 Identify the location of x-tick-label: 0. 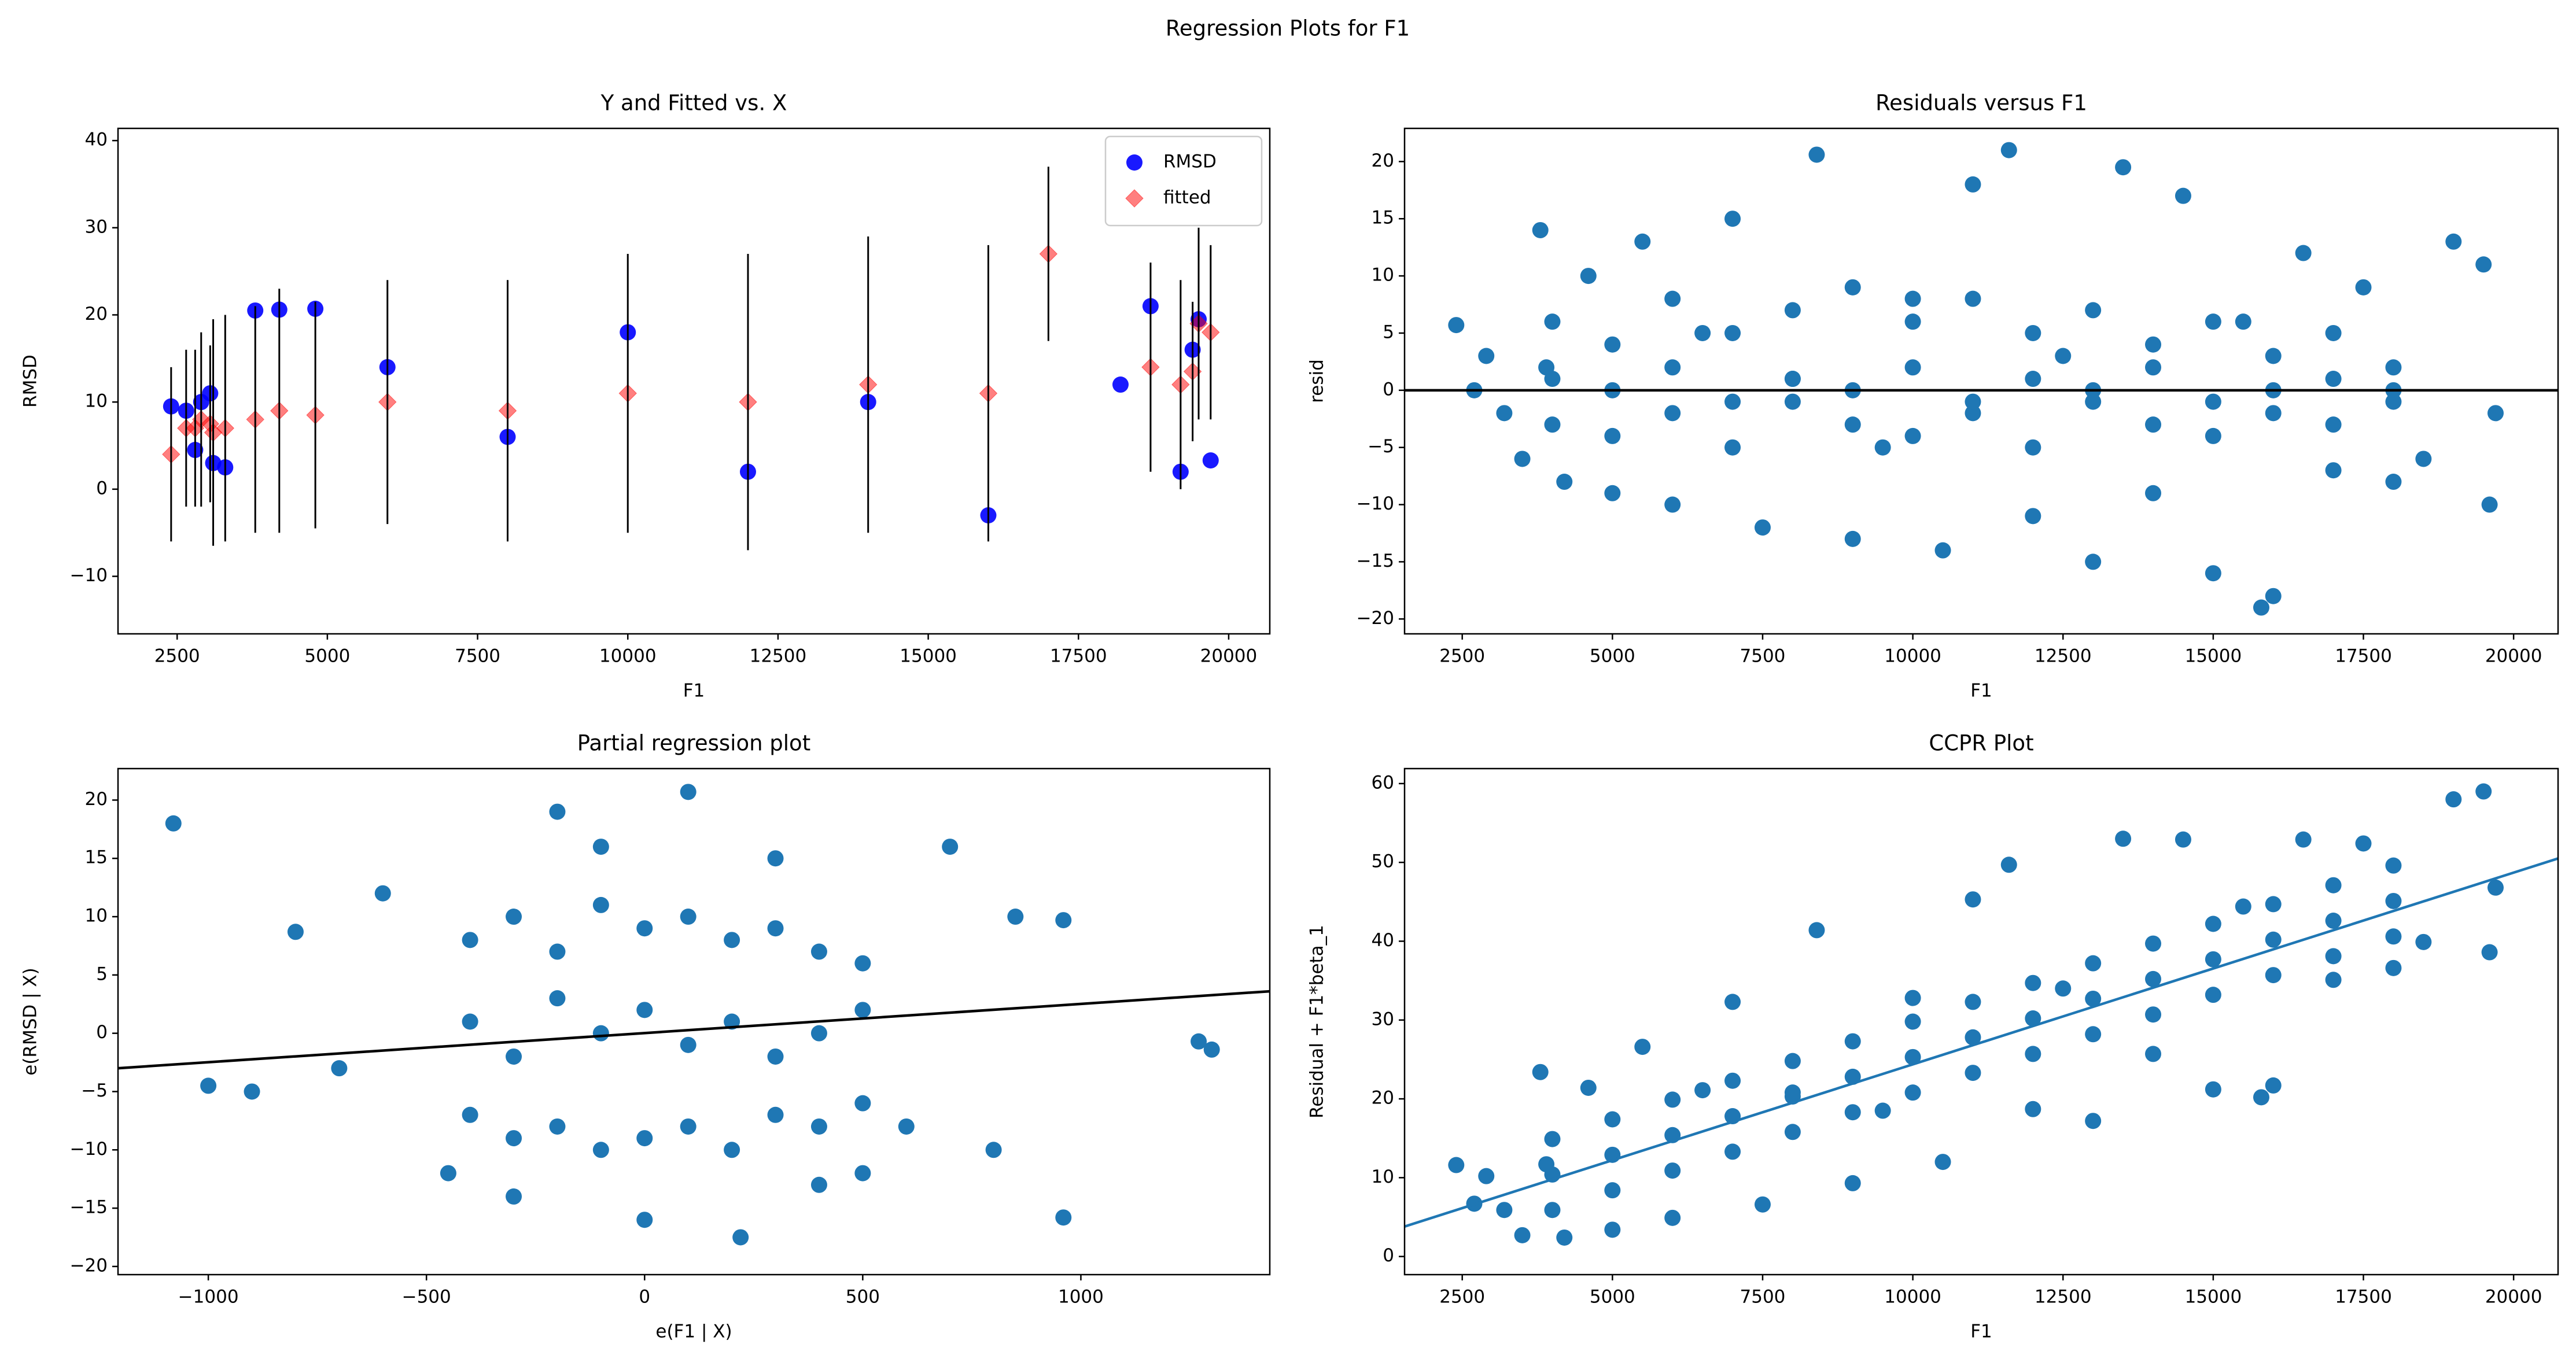
(644, 1297).